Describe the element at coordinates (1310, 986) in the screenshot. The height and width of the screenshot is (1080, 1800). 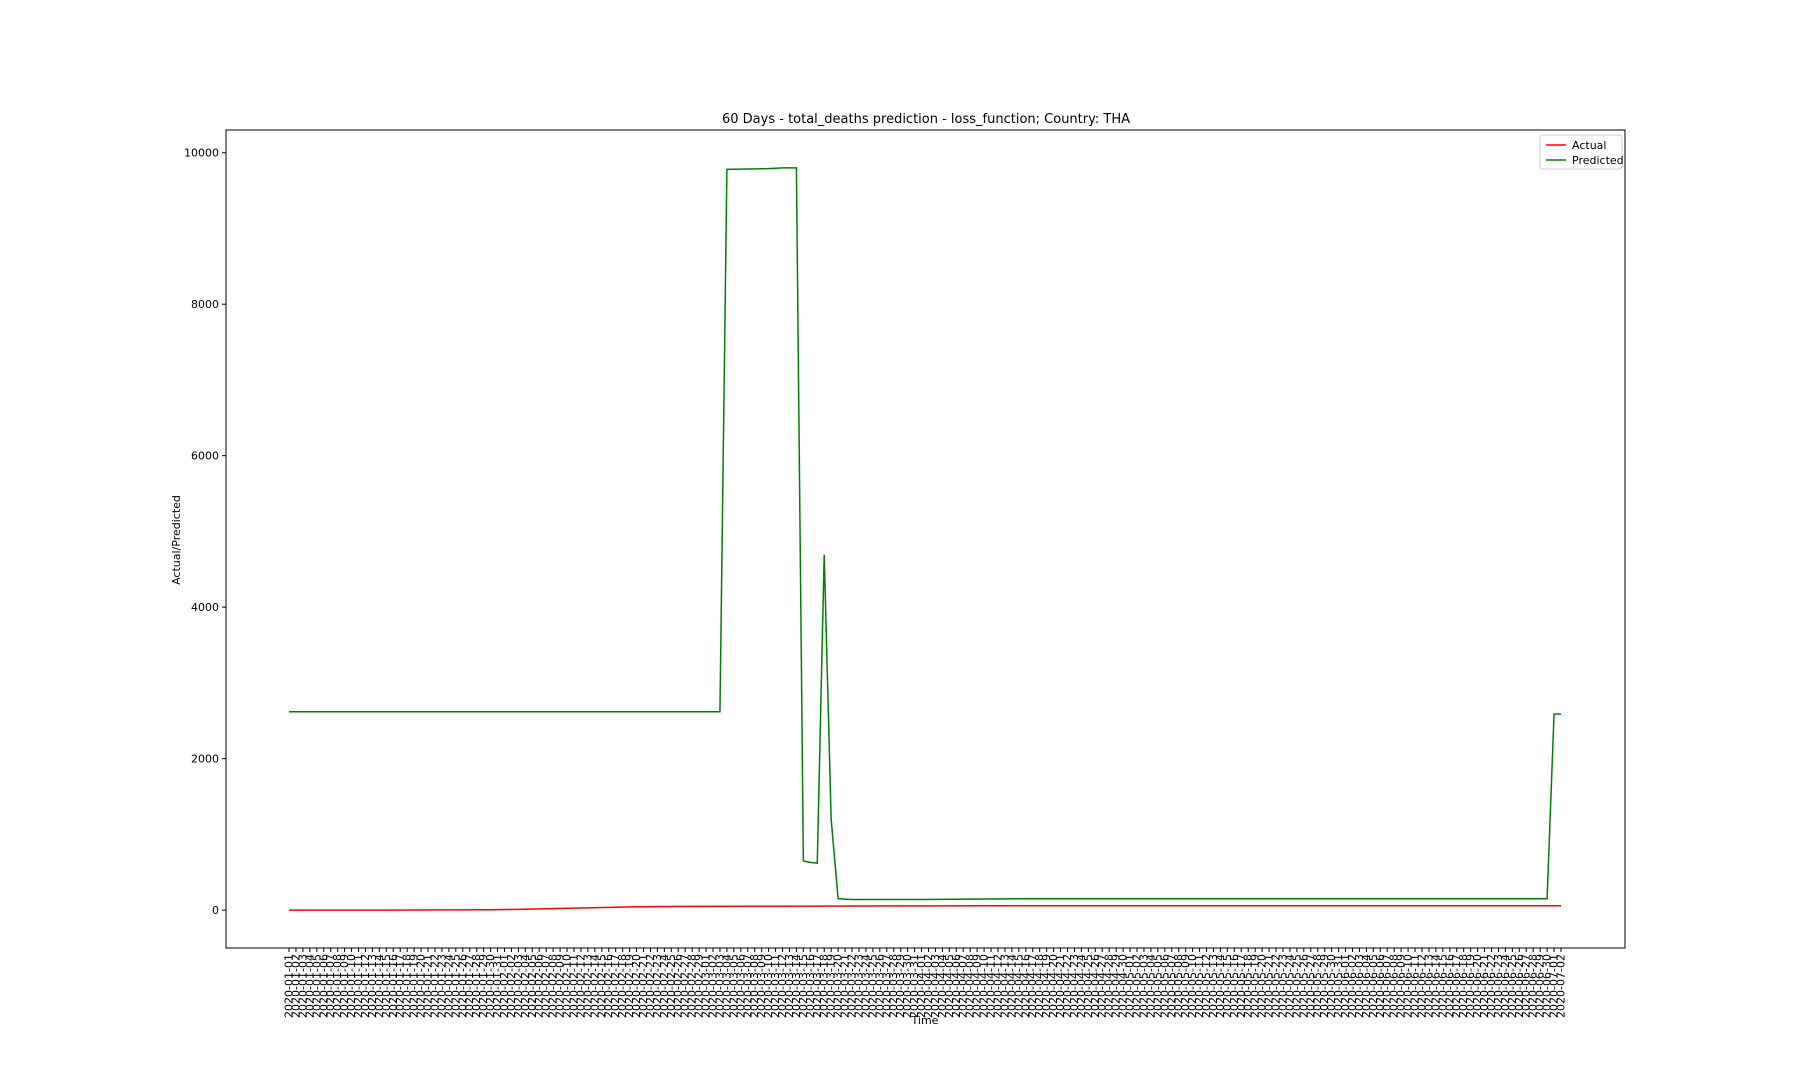
I see `x-tick-label: 2020-05-27` at that location.